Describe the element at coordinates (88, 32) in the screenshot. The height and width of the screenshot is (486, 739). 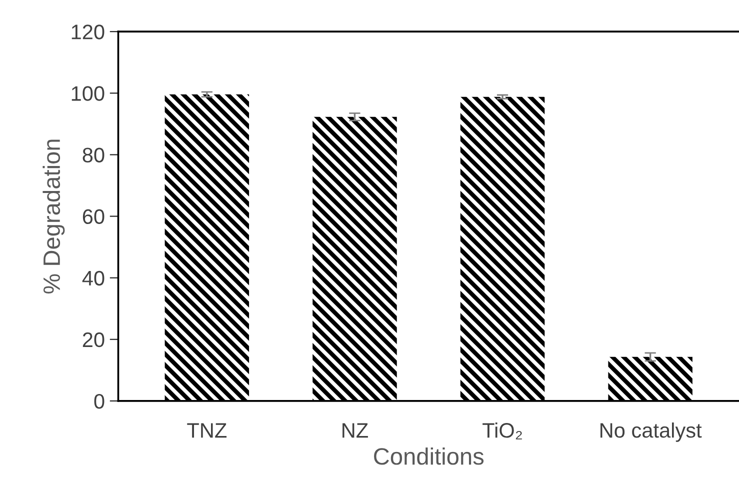
I see `y-tick-label: 120` at that location.